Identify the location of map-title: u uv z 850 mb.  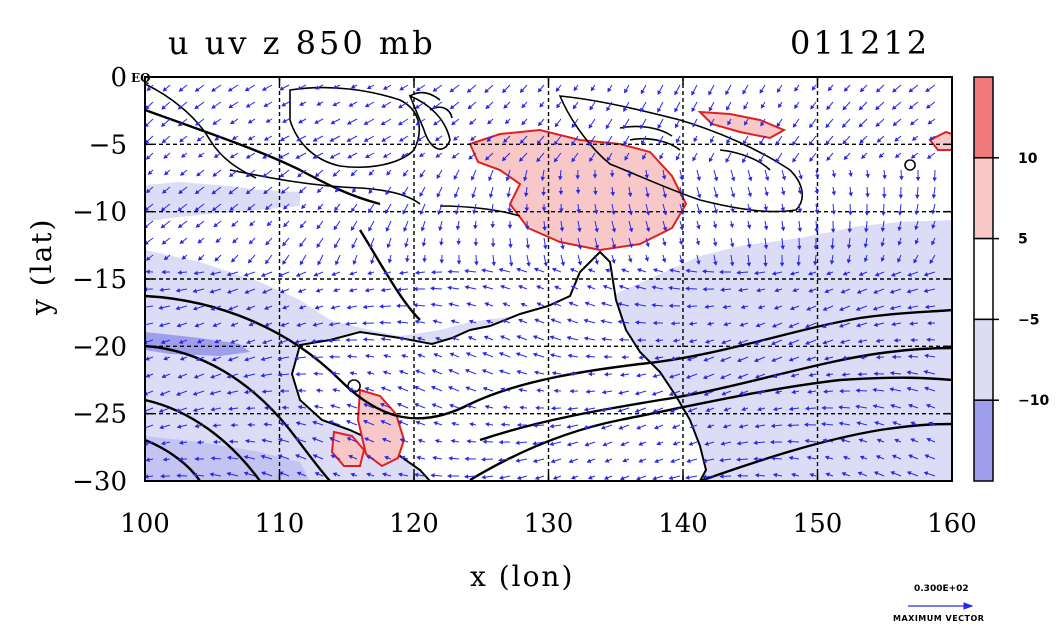
(302, 43).